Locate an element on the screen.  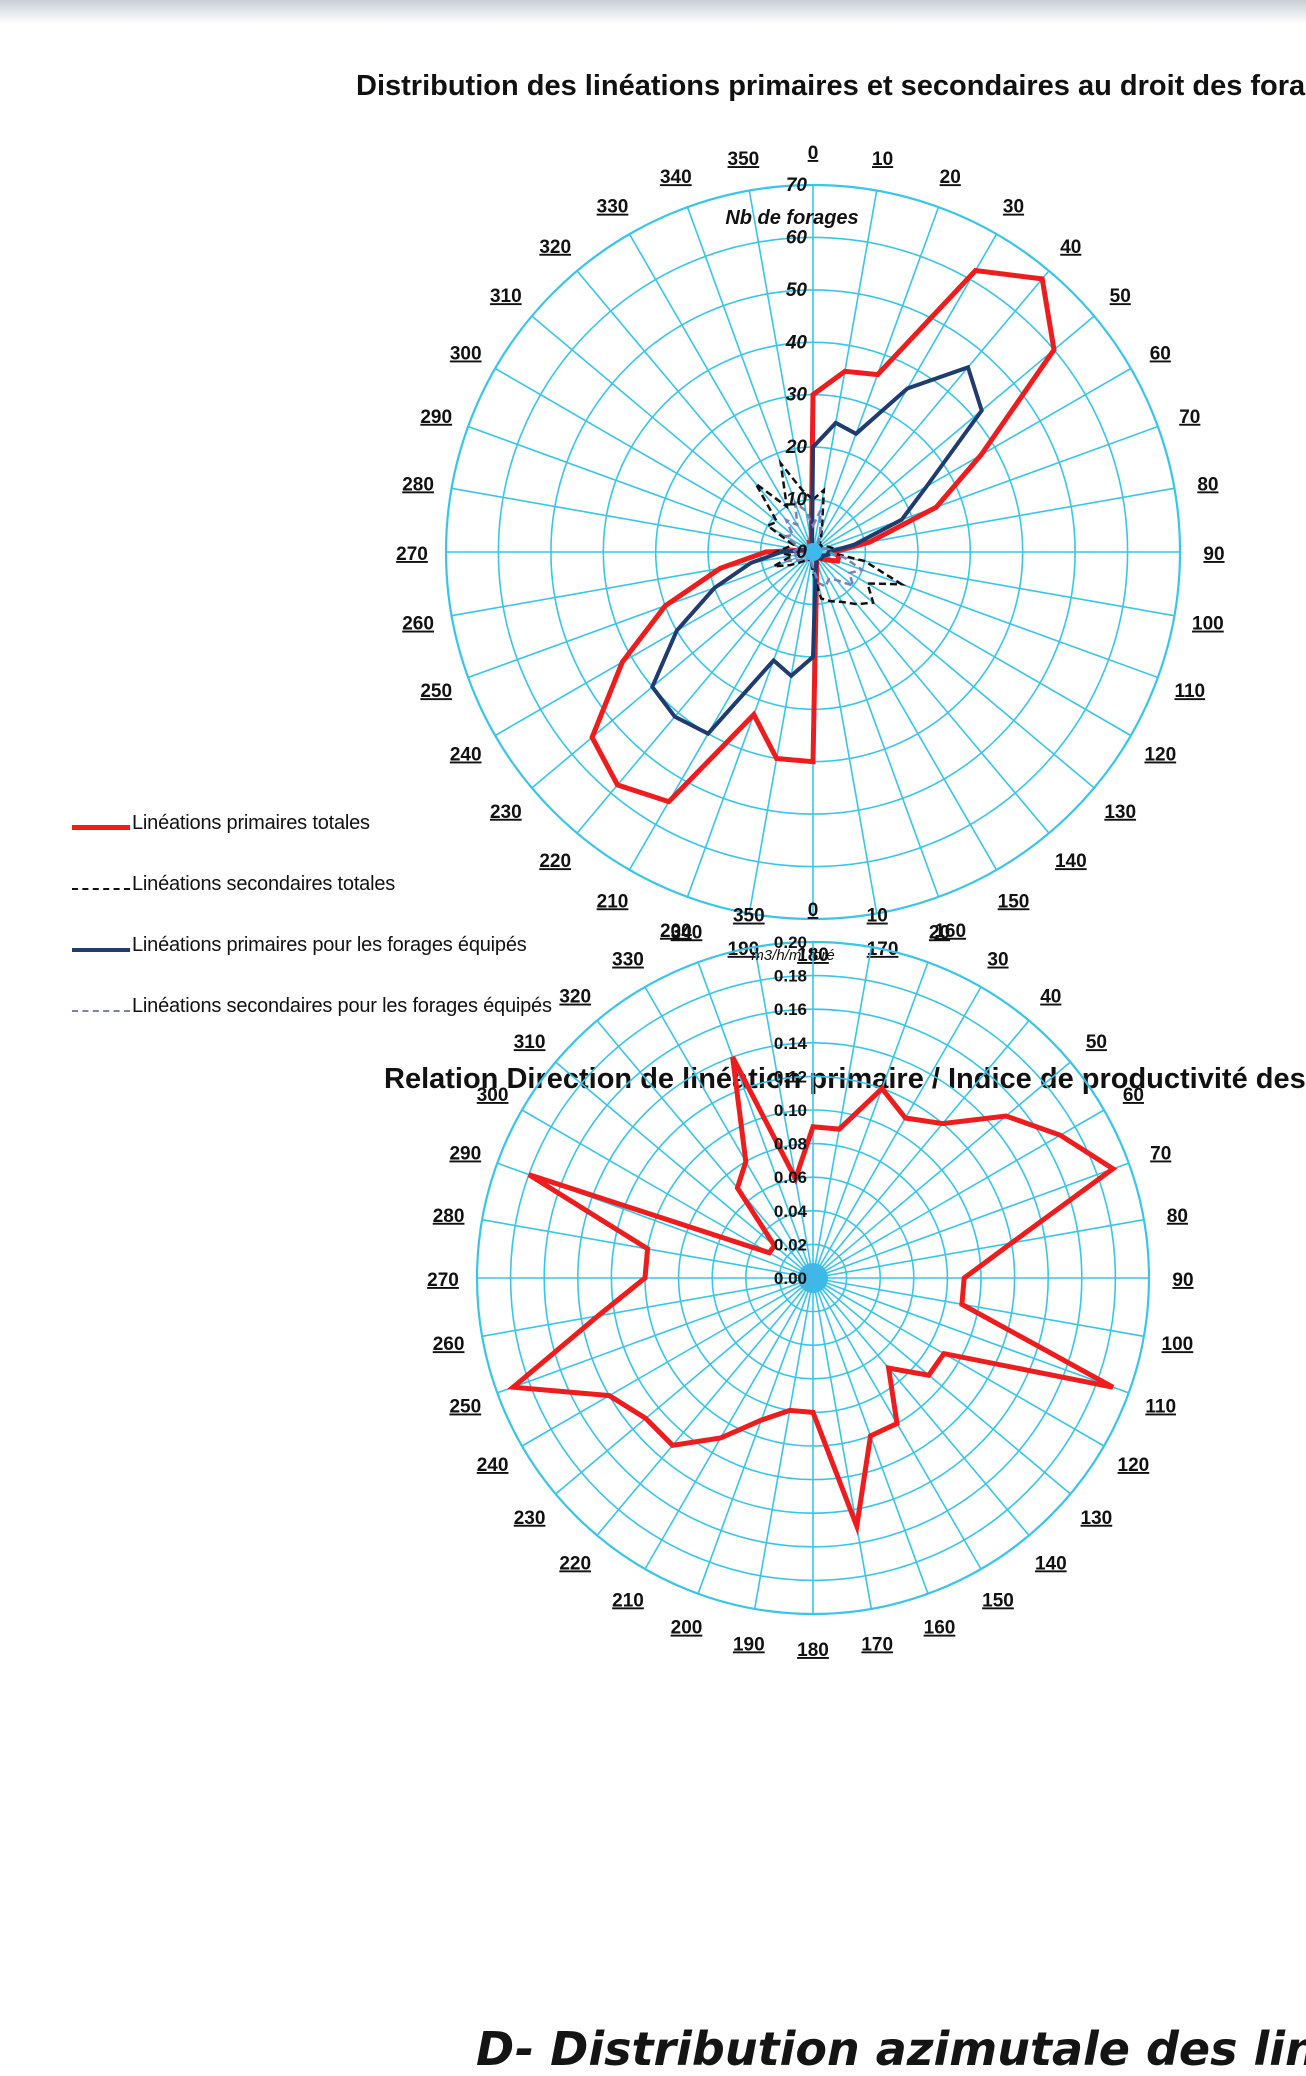
chart-1-angle-label: 240 is located at coordinates (466, 755).